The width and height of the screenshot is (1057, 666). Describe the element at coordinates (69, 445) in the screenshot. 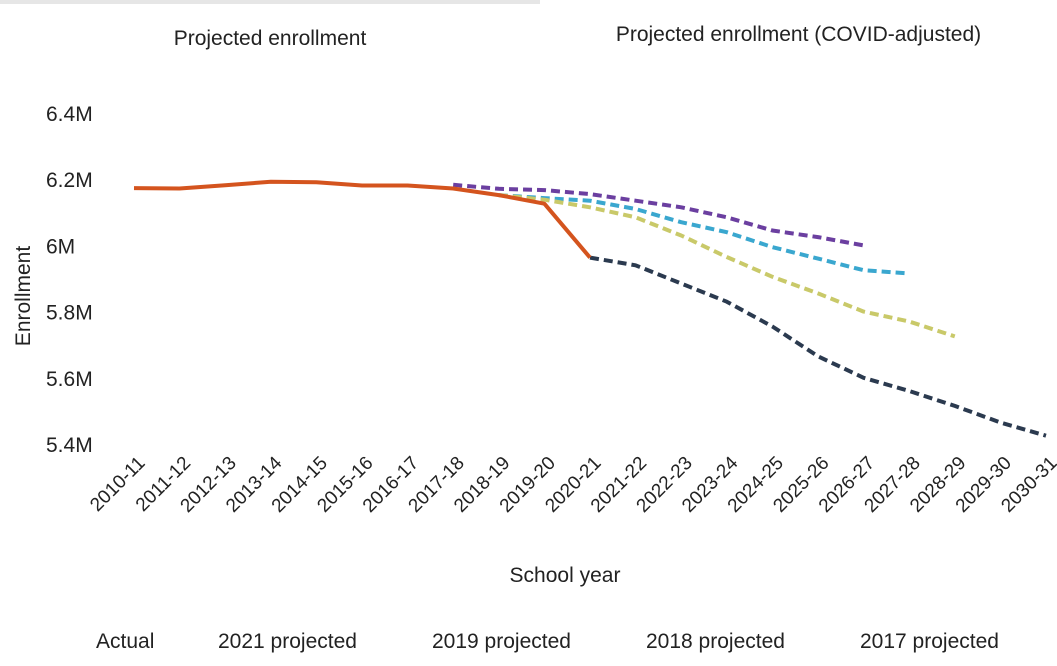

I see `y-tick-label: 5.4M` at that location.